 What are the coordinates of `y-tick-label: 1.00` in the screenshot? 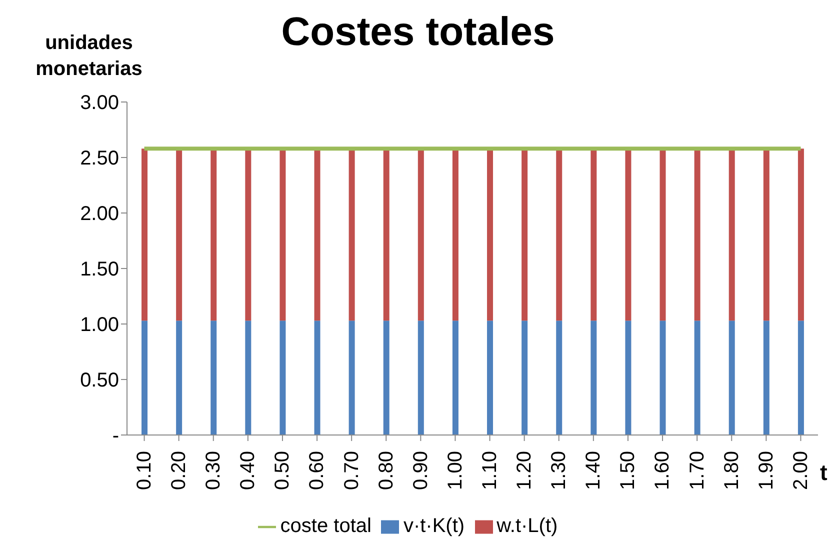 It's located at (99, 325).